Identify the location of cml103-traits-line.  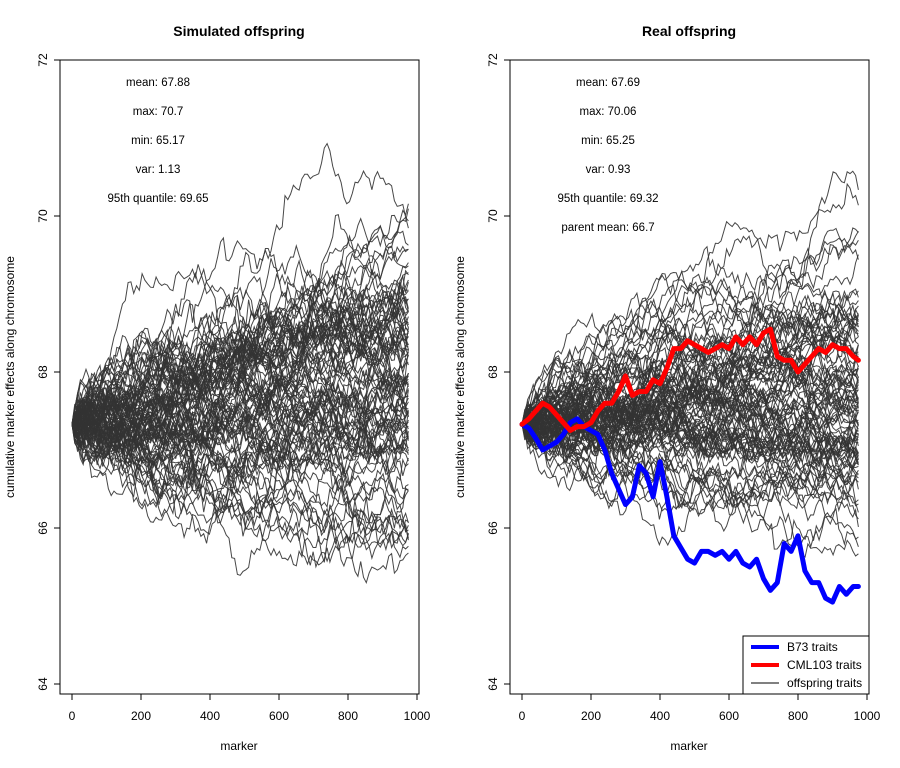
(690, 379).